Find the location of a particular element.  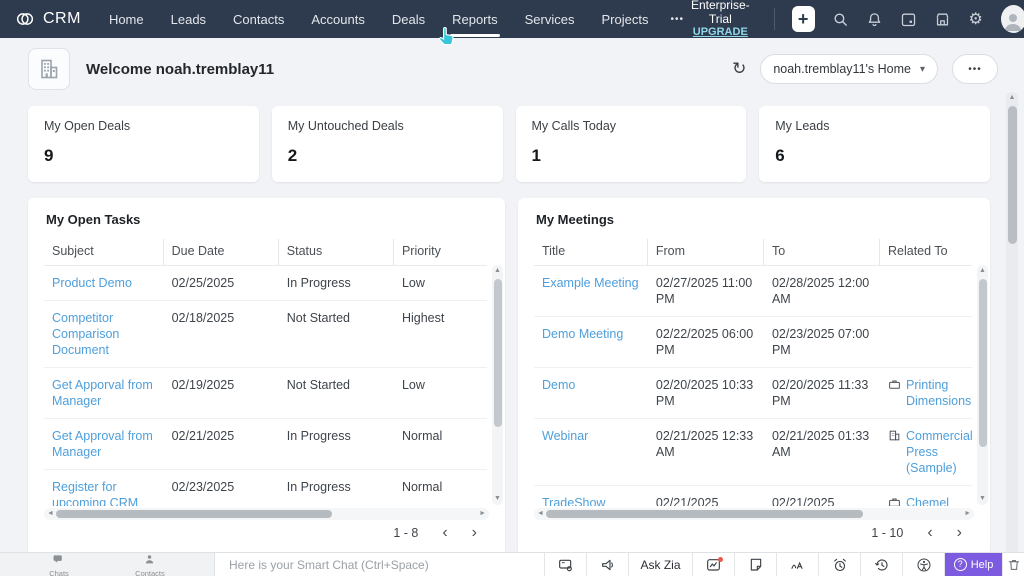

related-record-link: Commercial Press (Sample) is located at coordinates (939, 452).